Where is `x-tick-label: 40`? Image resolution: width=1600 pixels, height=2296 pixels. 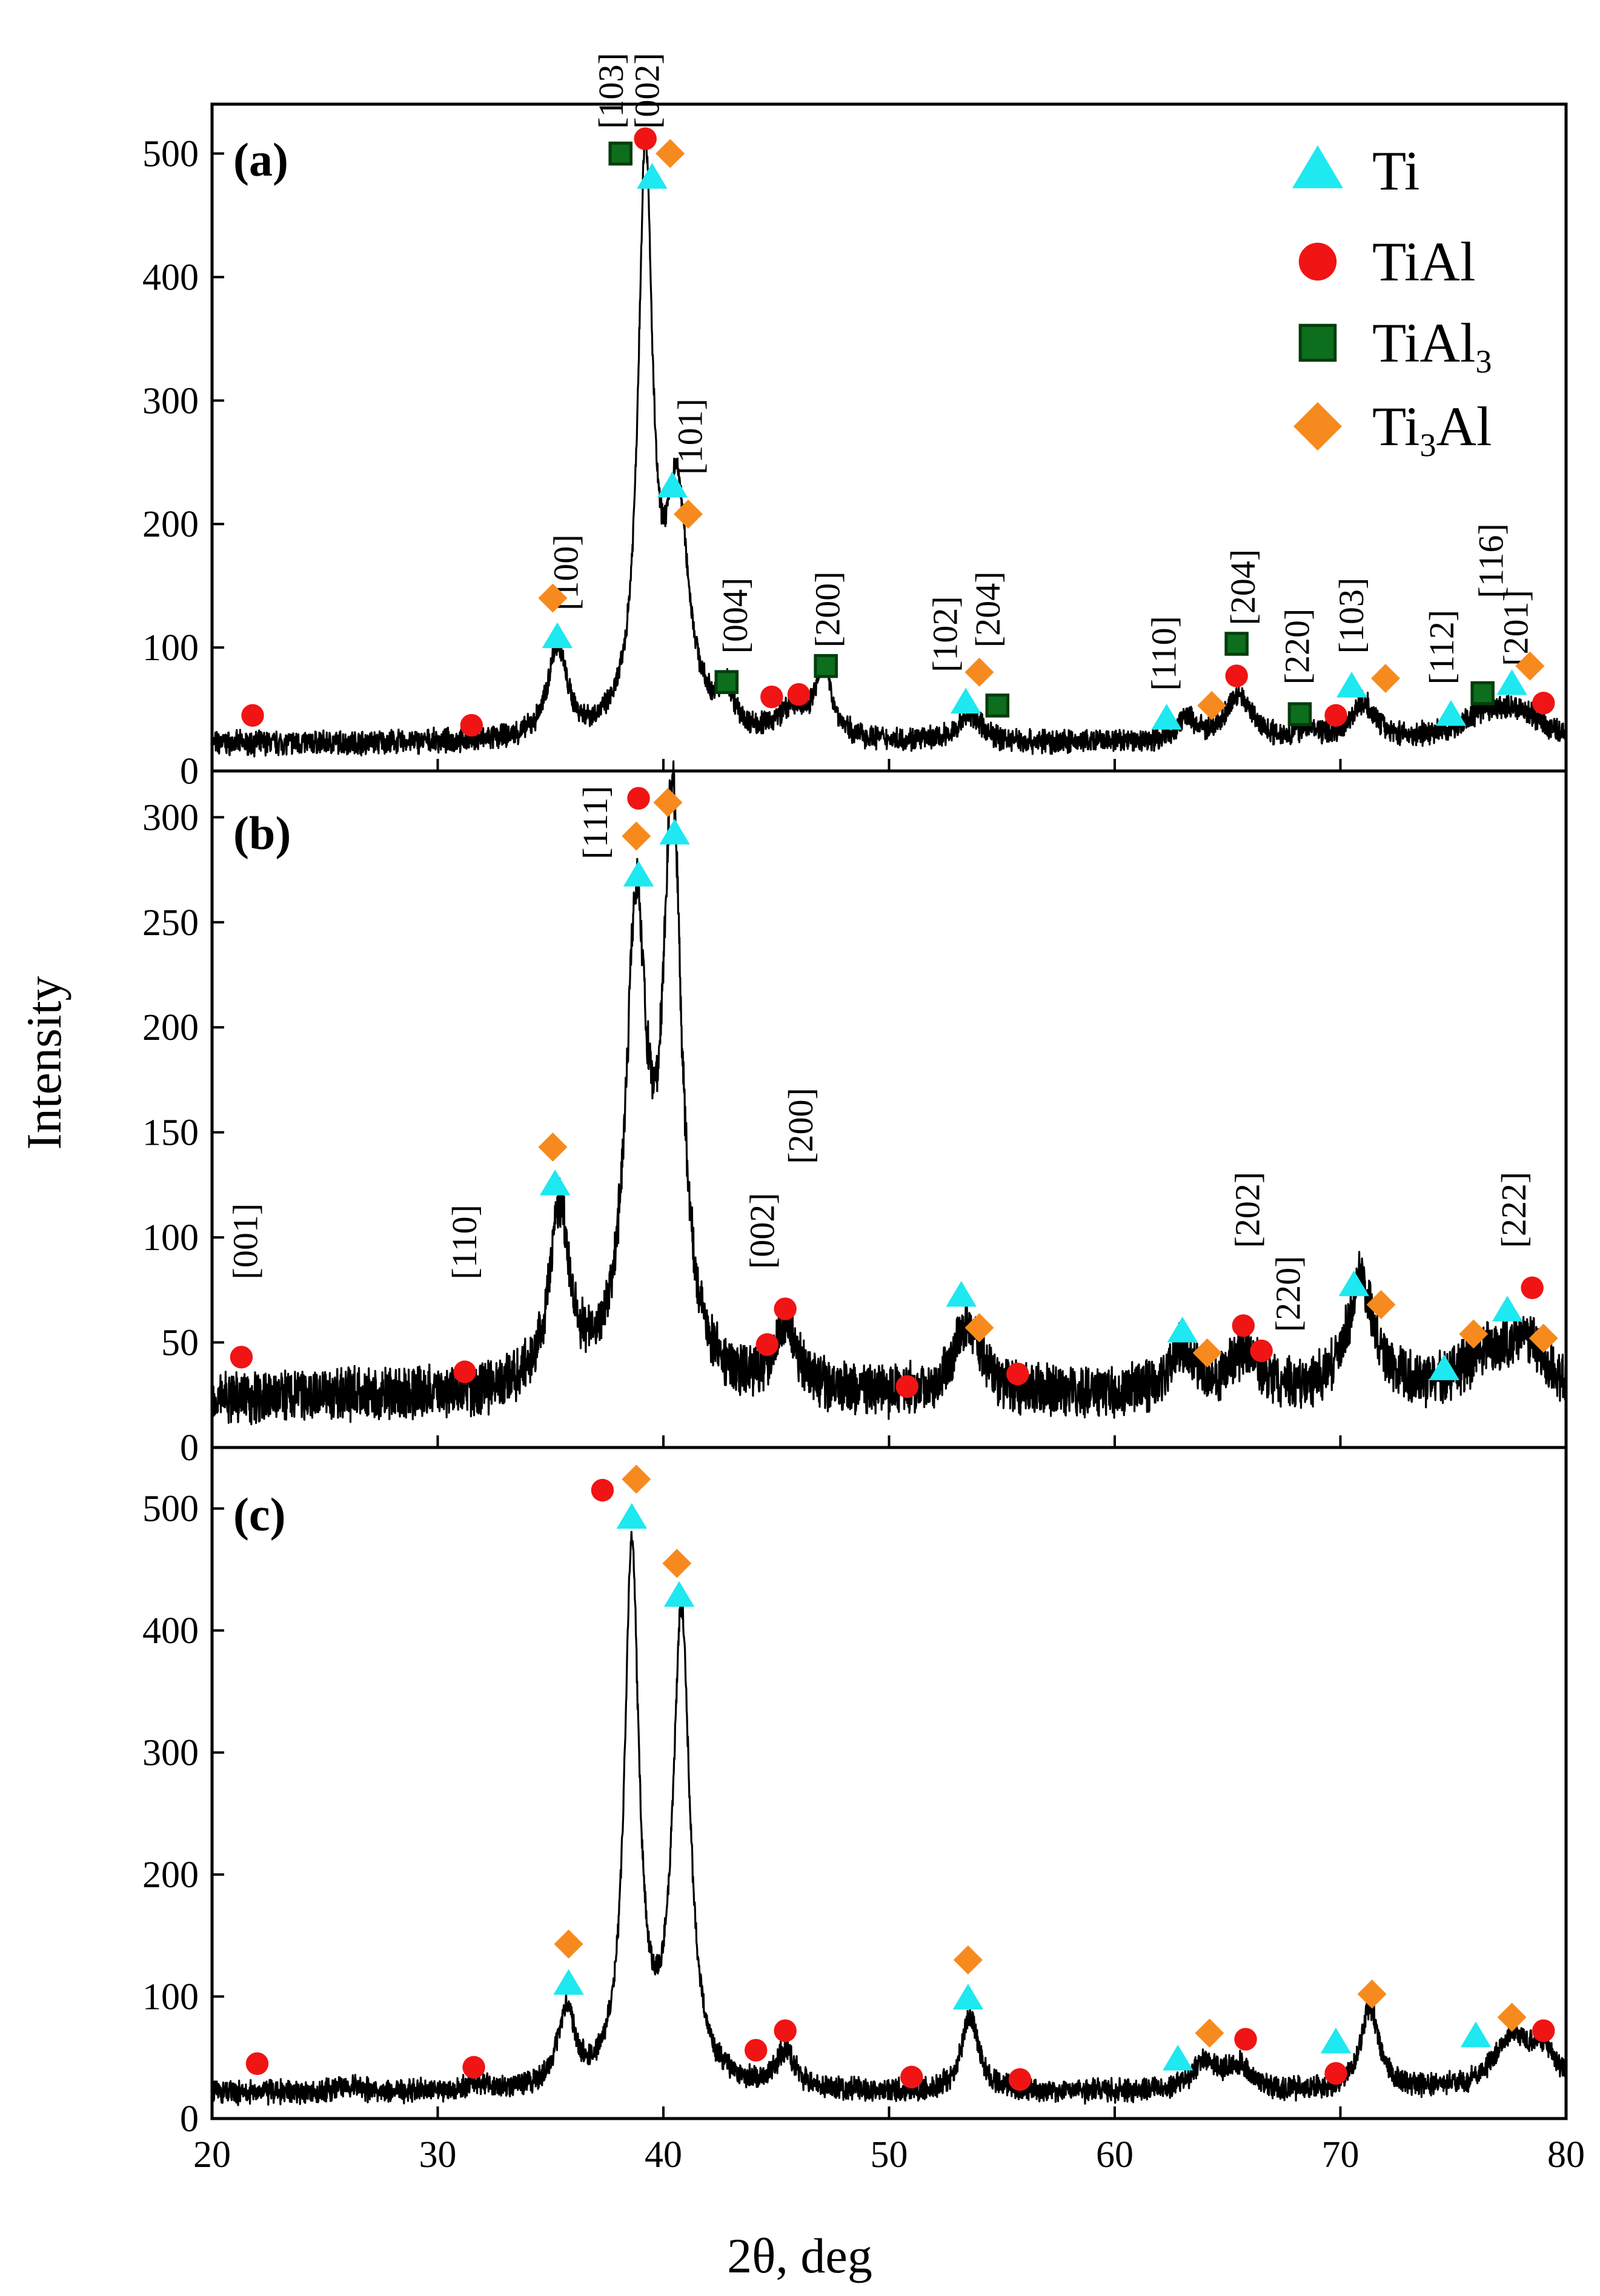 x-tick-label: 40 is located at coordinates (663, 2154).